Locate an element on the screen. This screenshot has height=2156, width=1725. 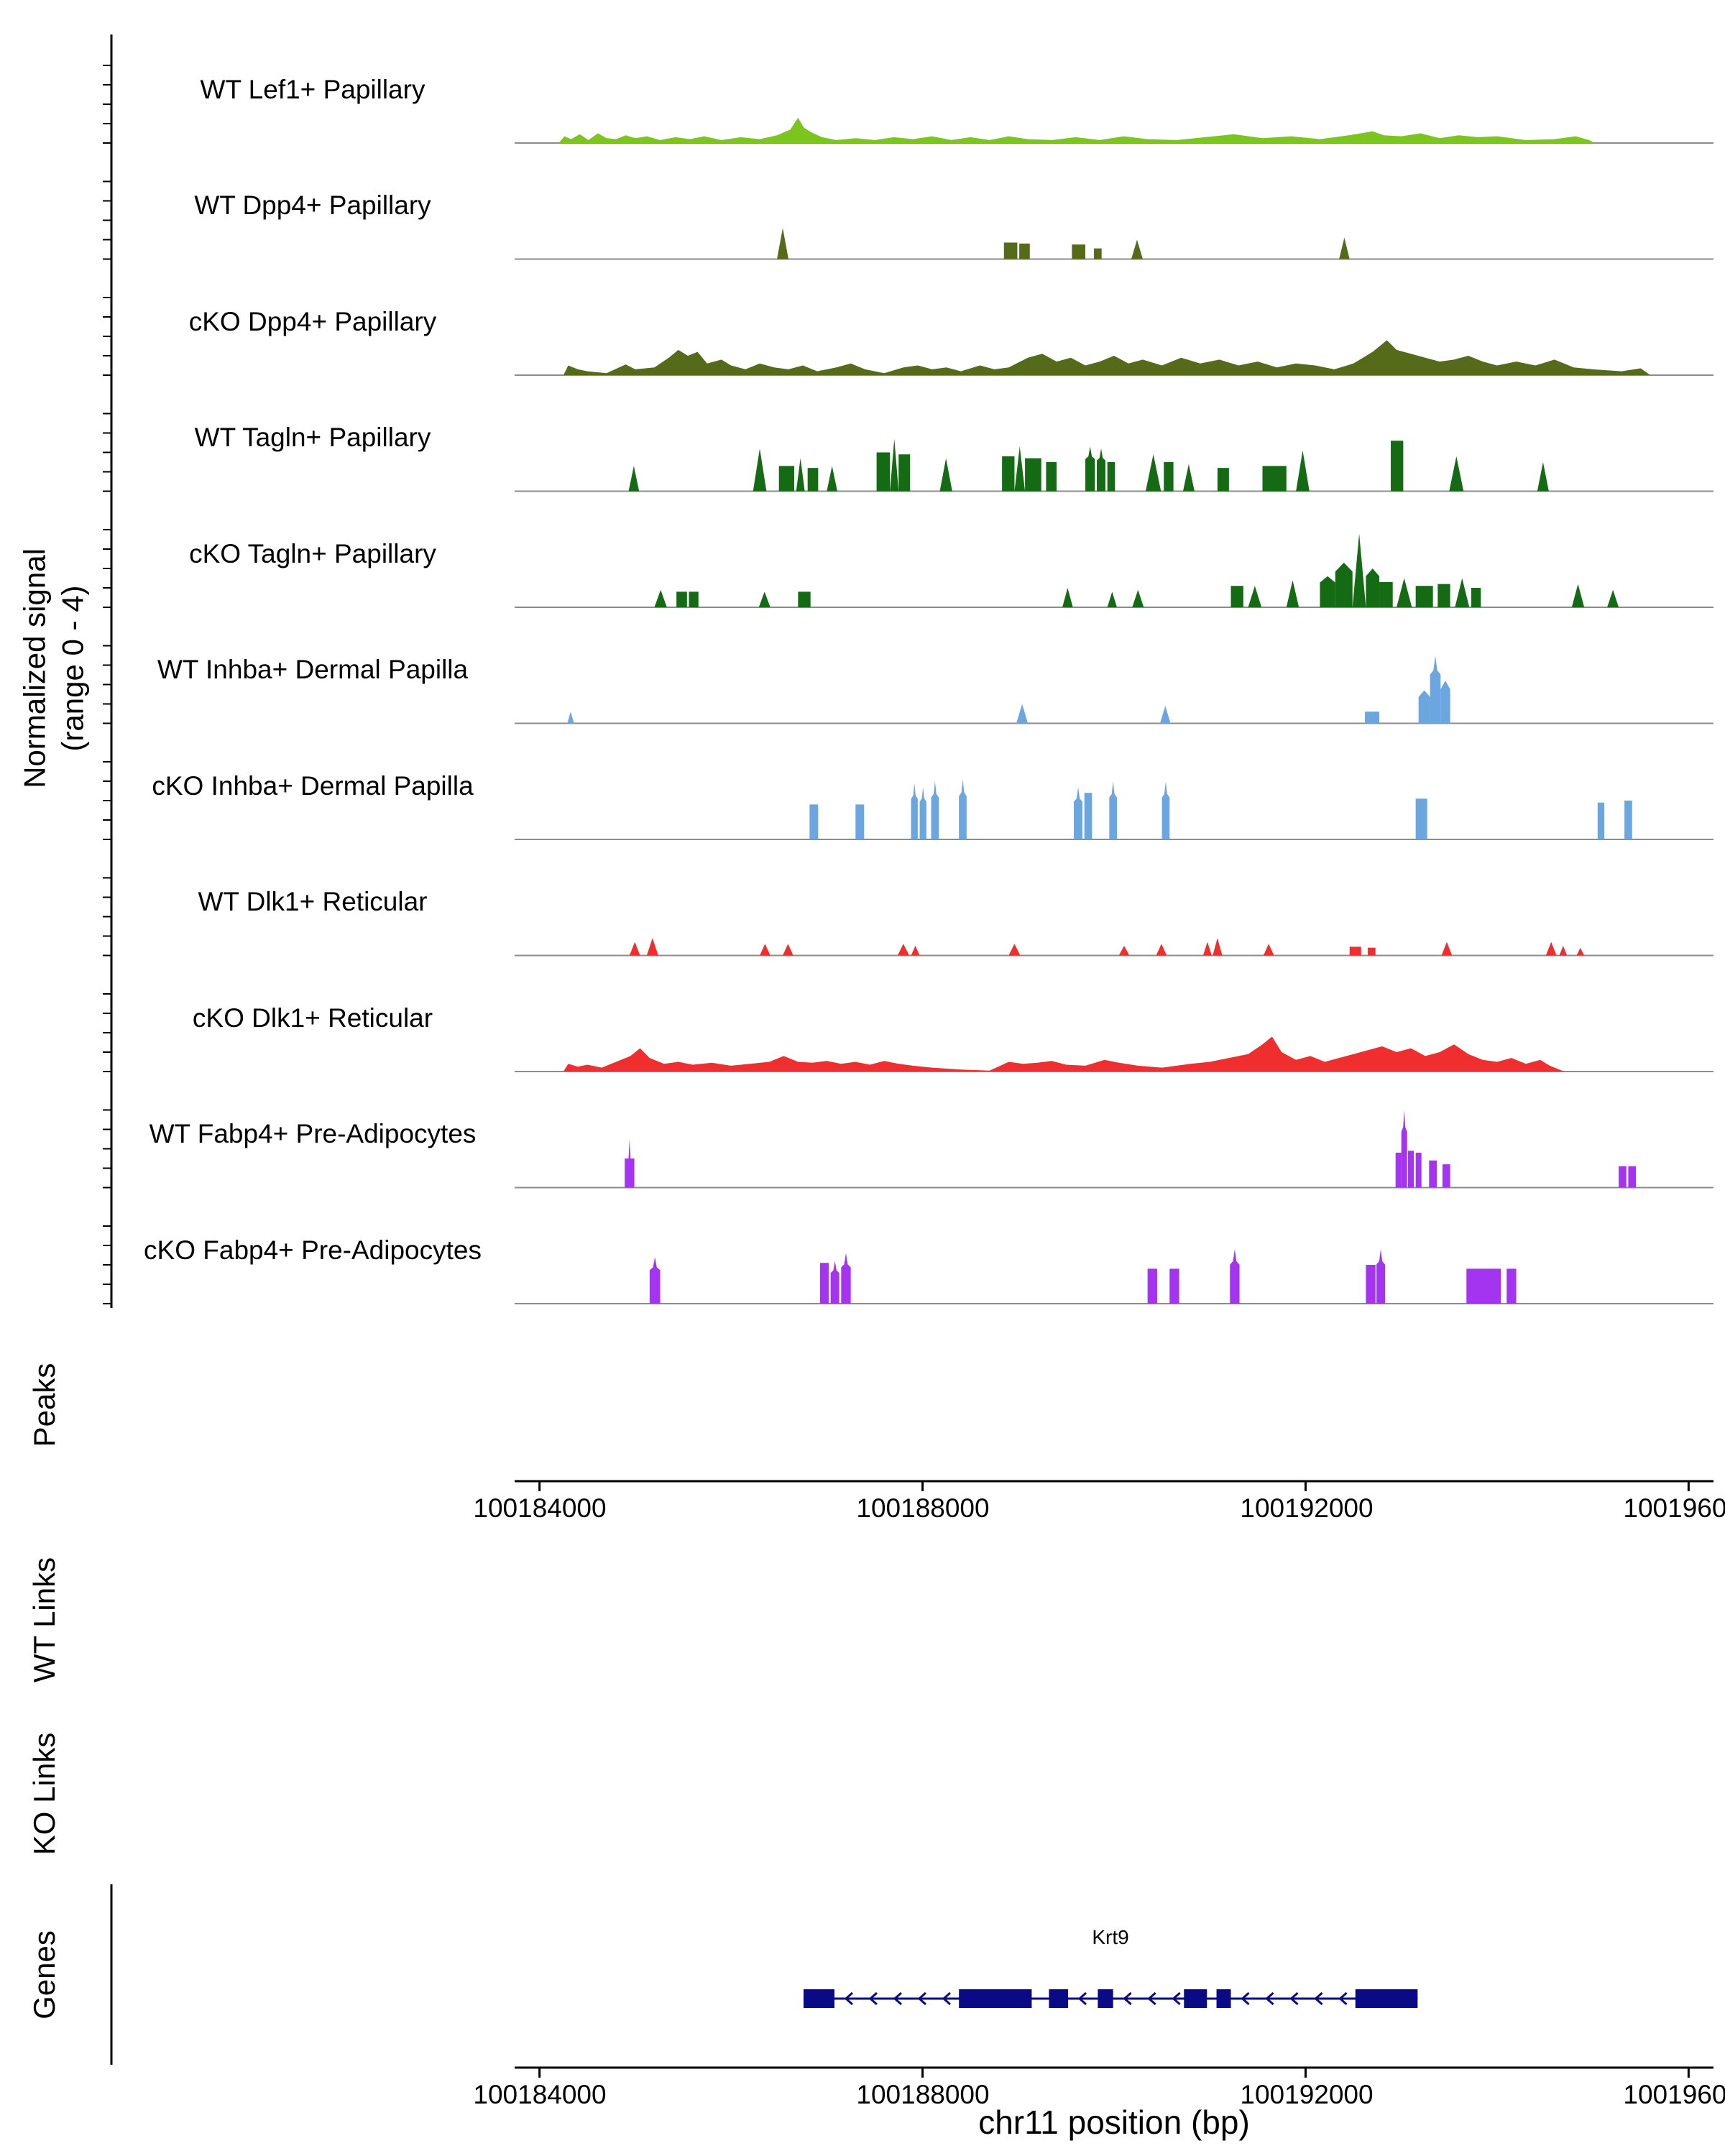
track-label-wt-lef1: WT Lef1+ Papillary is located at coordinates (313, 90).